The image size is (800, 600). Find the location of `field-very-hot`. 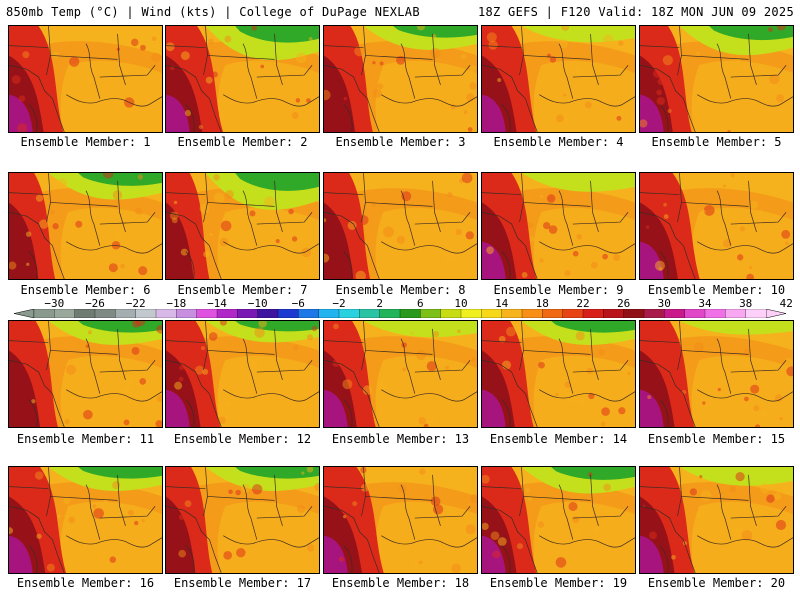

field-very-hot is located at coordinates (339, 240).